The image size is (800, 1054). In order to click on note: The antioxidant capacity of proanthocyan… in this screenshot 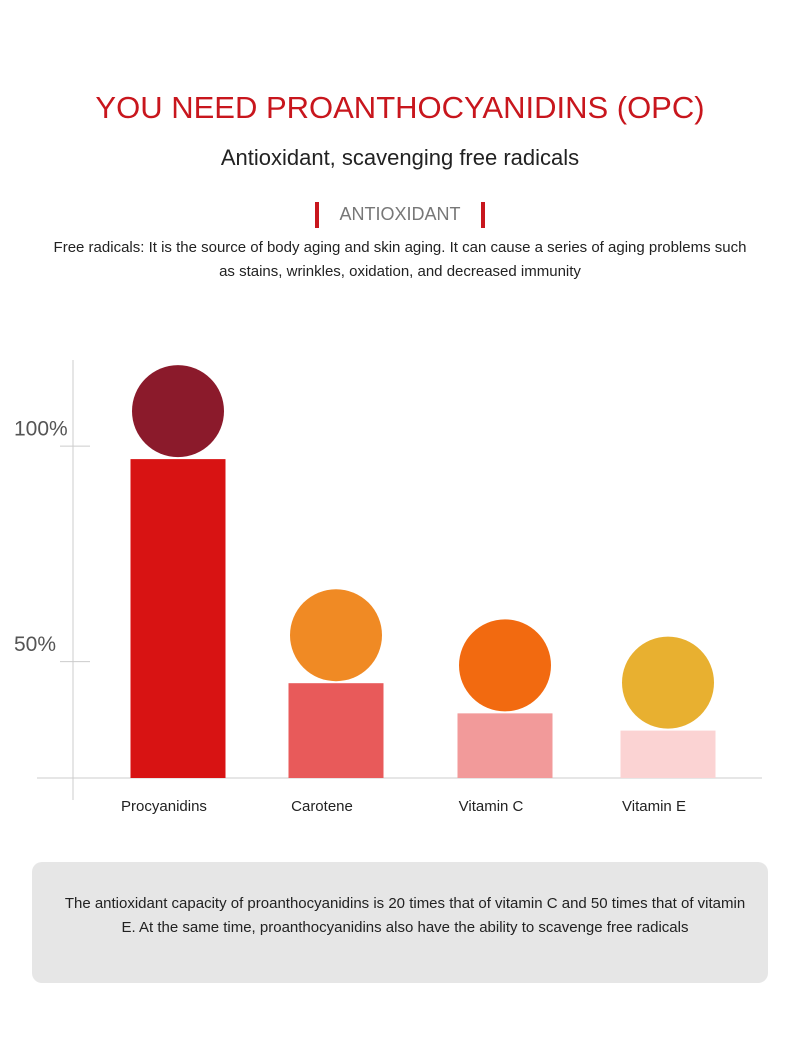, I will do `click(405, 915)`.